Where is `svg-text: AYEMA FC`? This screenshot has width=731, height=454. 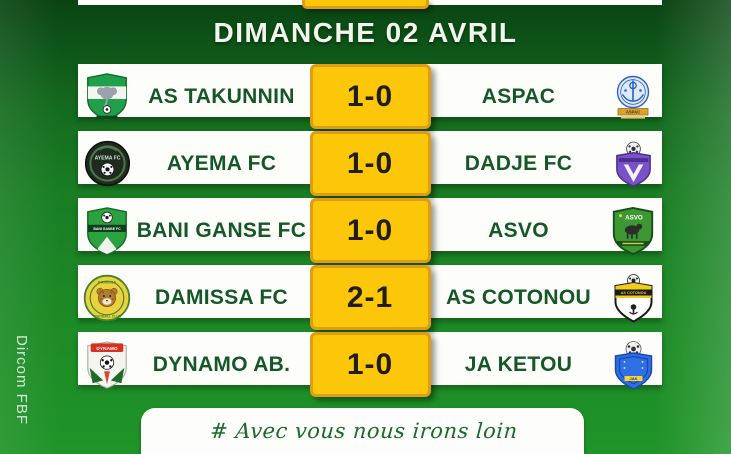 svg-text: AYEMA FC is located at coordinates (107, 159).